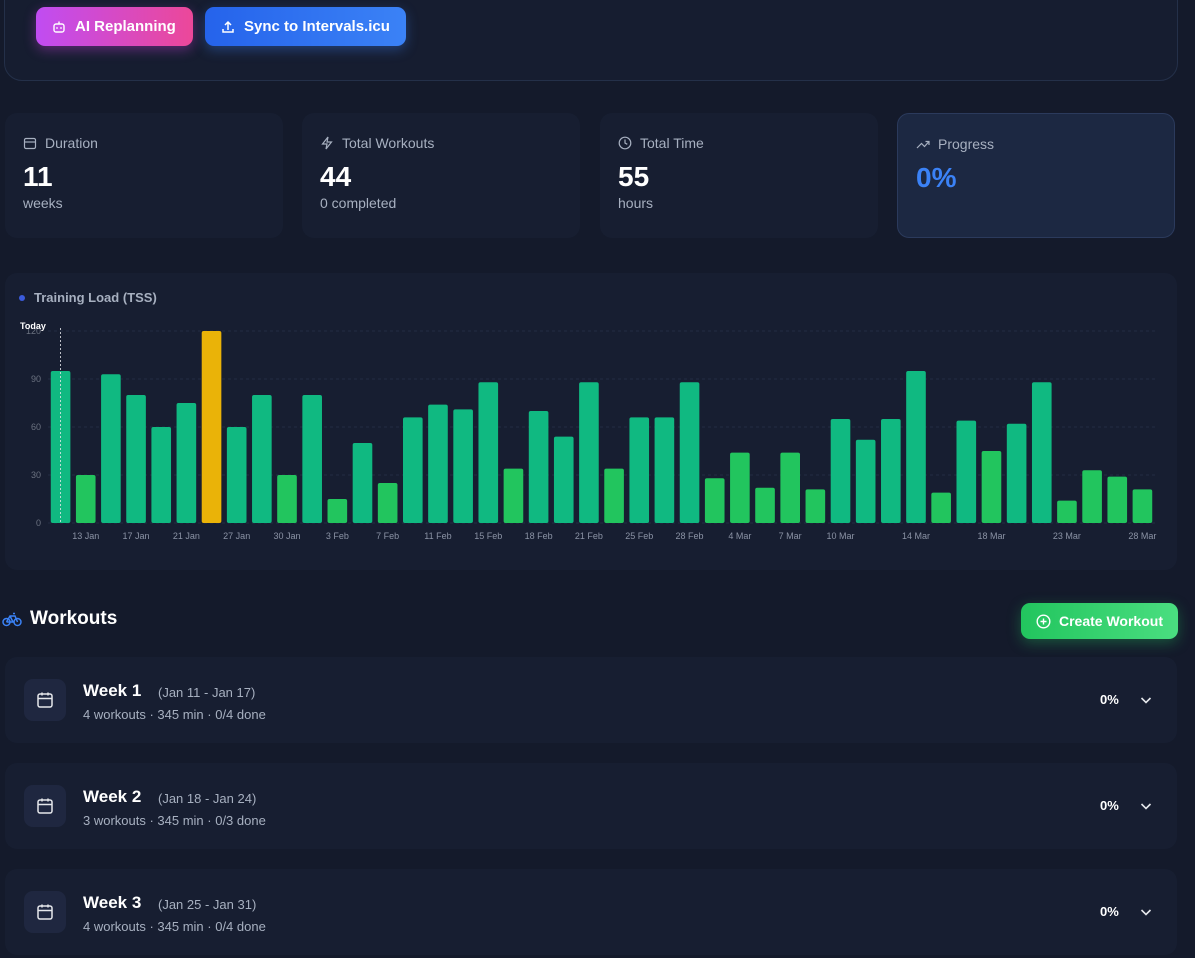 The image size is (1195, 958). What do you see at coordinates (112, 796) in the screenshot?
I see `week-title: Week 2` at bounding box center [112, 796].